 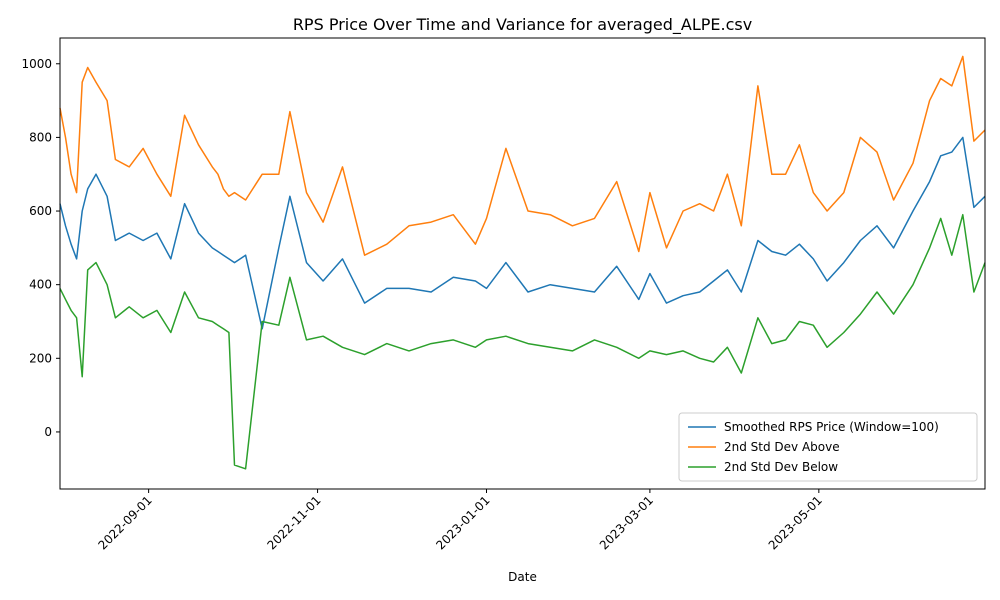 What do you see at coordinates (781, 467) in the screenshot?
I see `legend-label-2: 2nd Std Dev Below` at bounding box center [781, 467].